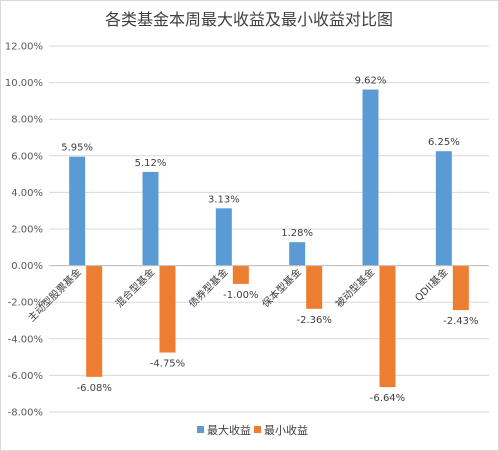 The width and height of the screenshot is (499, 451). I want to click on y-tick-label: -4.00%, so click(25, 339).